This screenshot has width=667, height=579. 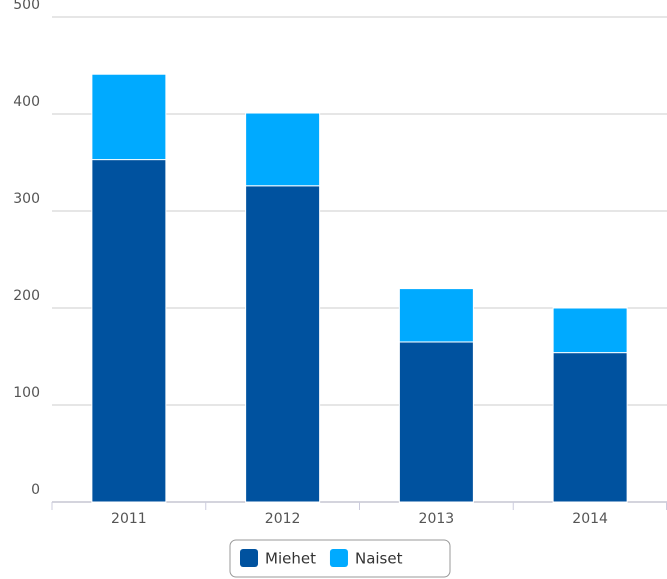 What do you see at coordinates (129, 519) in the screenshot?
I see `x-tick-label: 2011` at bounding box center [129, 519].